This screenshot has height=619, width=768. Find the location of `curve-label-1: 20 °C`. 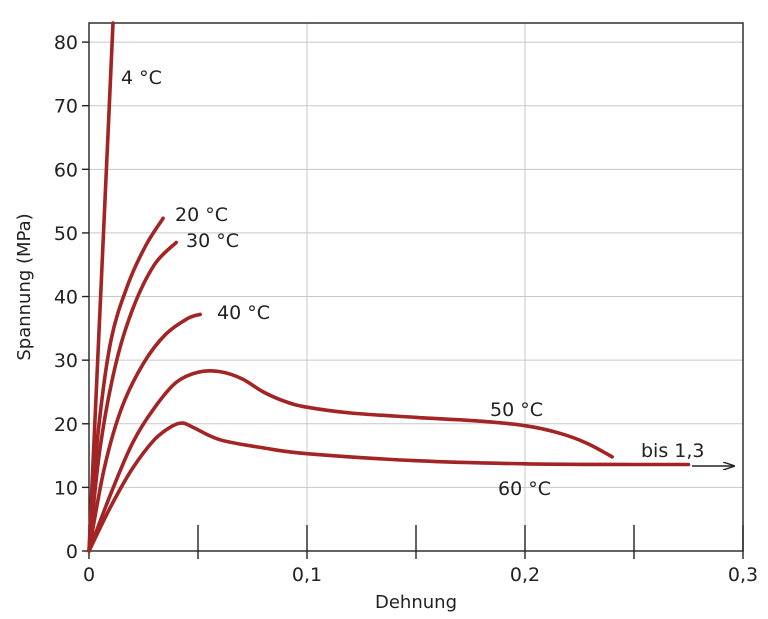

curve-label-1: 20 °C is located at coordinates (201, 215).